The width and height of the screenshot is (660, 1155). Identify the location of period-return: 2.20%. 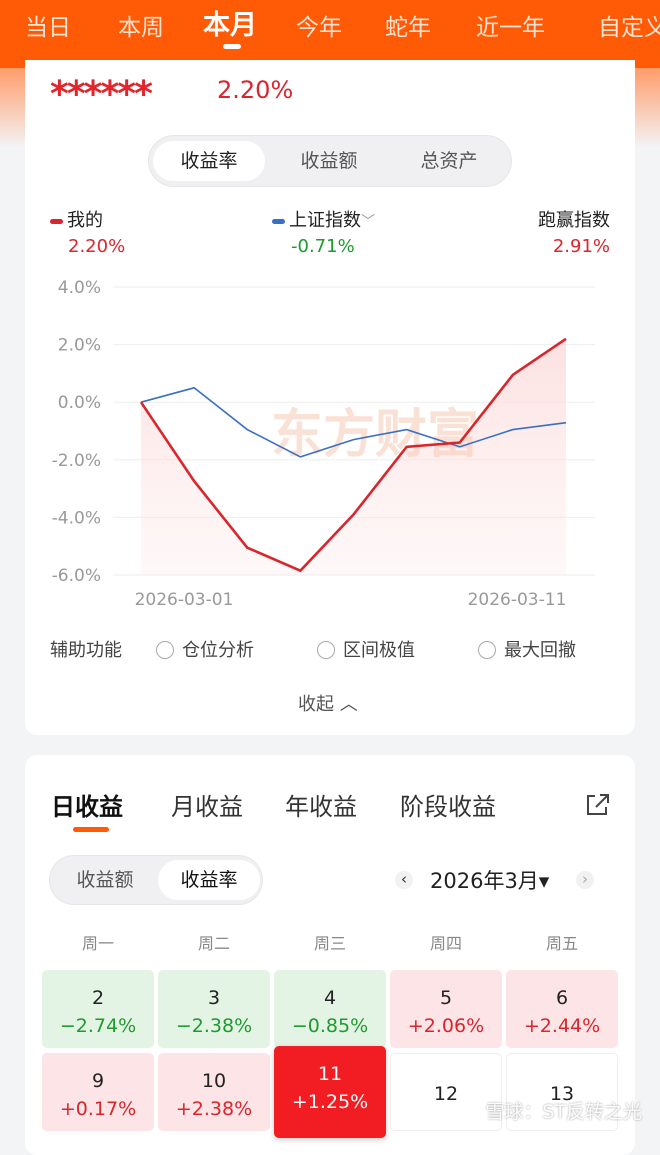
(255, 90).